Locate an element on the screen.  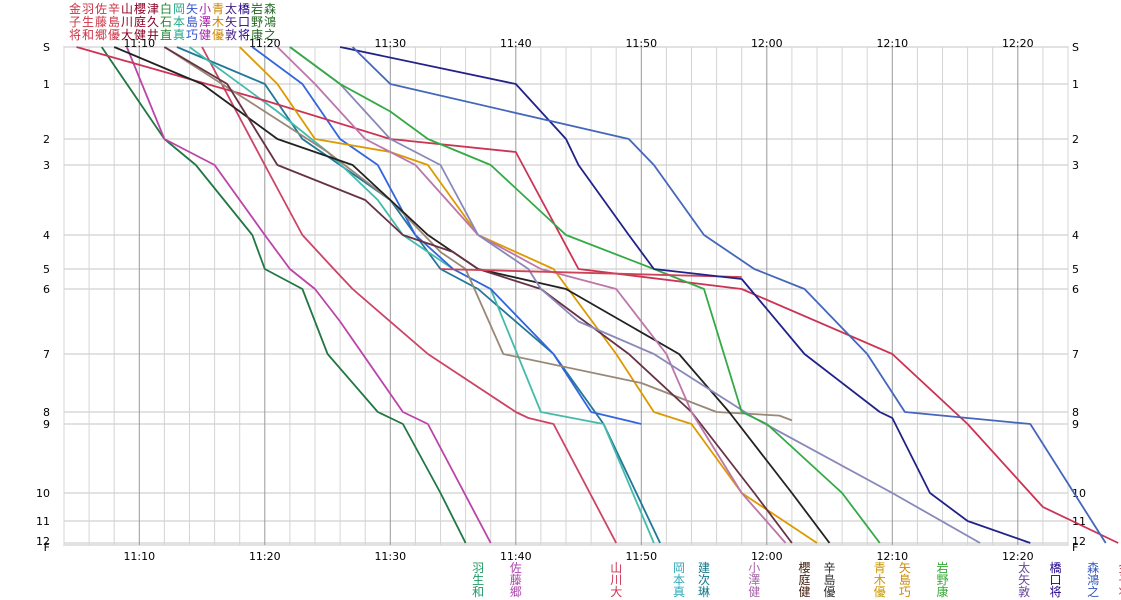
y-tick-label-left: 5 is located at coordinates (46, 269).